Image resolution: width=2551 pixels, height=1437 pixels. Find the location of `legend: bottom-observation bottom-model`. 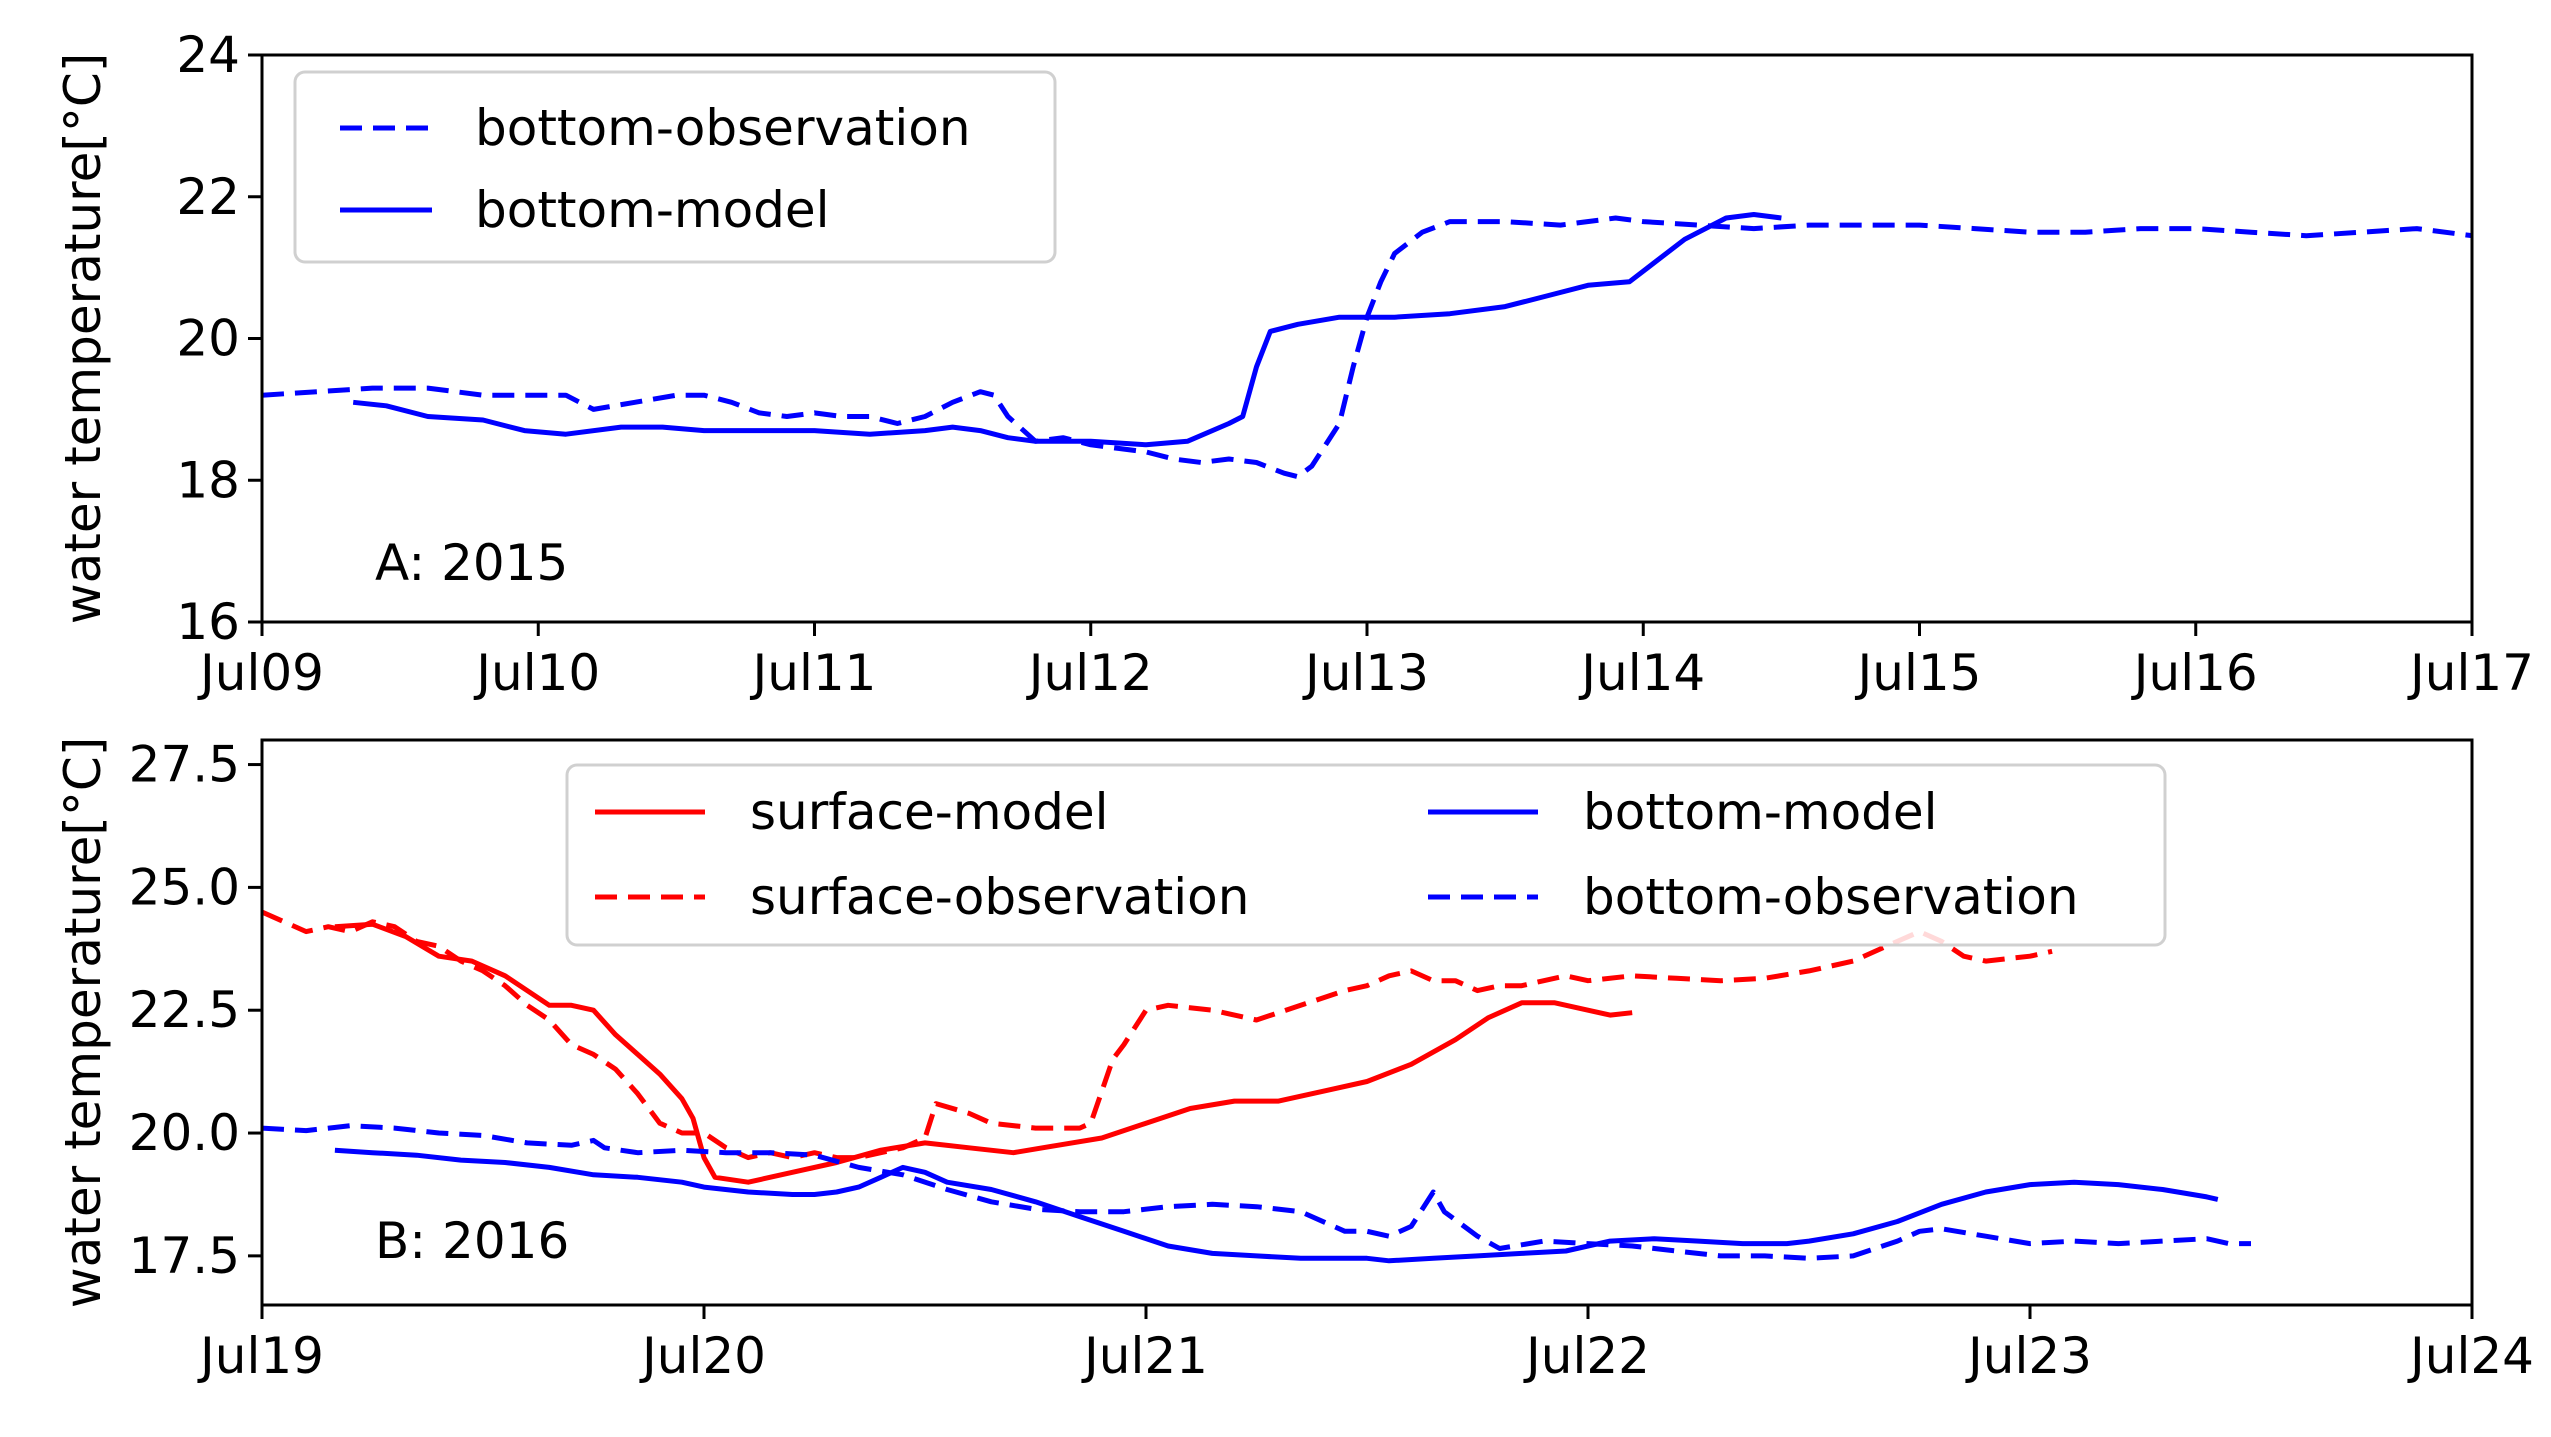

legend: bottom-observation bottom-model is located at coordinates (675, 167).